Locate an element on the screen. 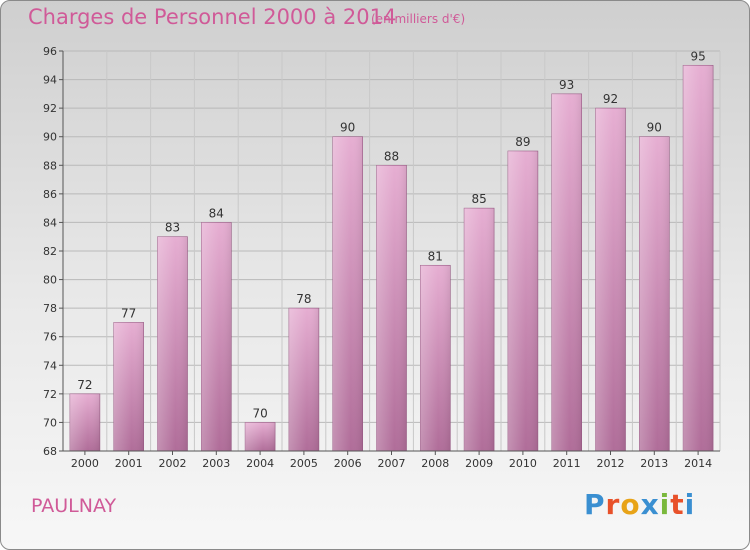 This screenshot has height=550, width=750. bar-value-label: 84 is located at coordinates (216, 213).